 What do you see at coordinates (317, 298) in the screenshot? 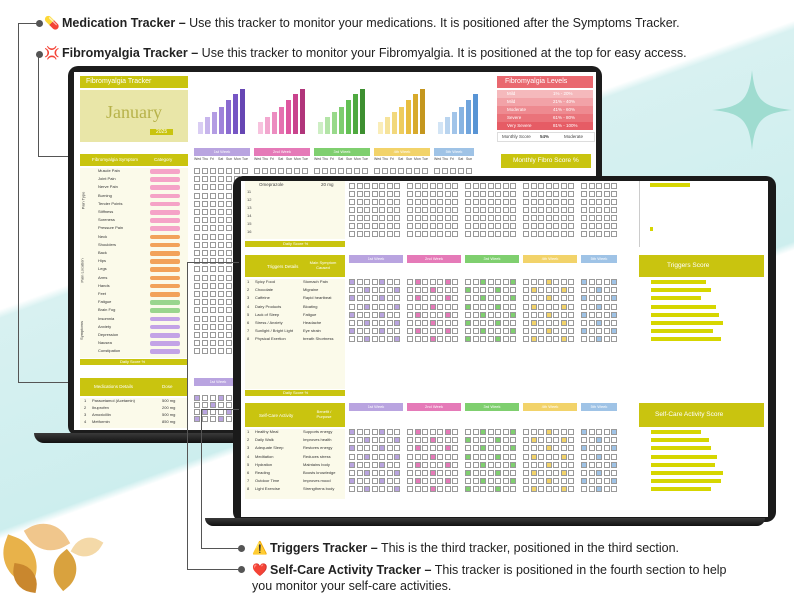
I see `trigger-symptom: Rapid heartbeat` at bounding box center [317, 298].